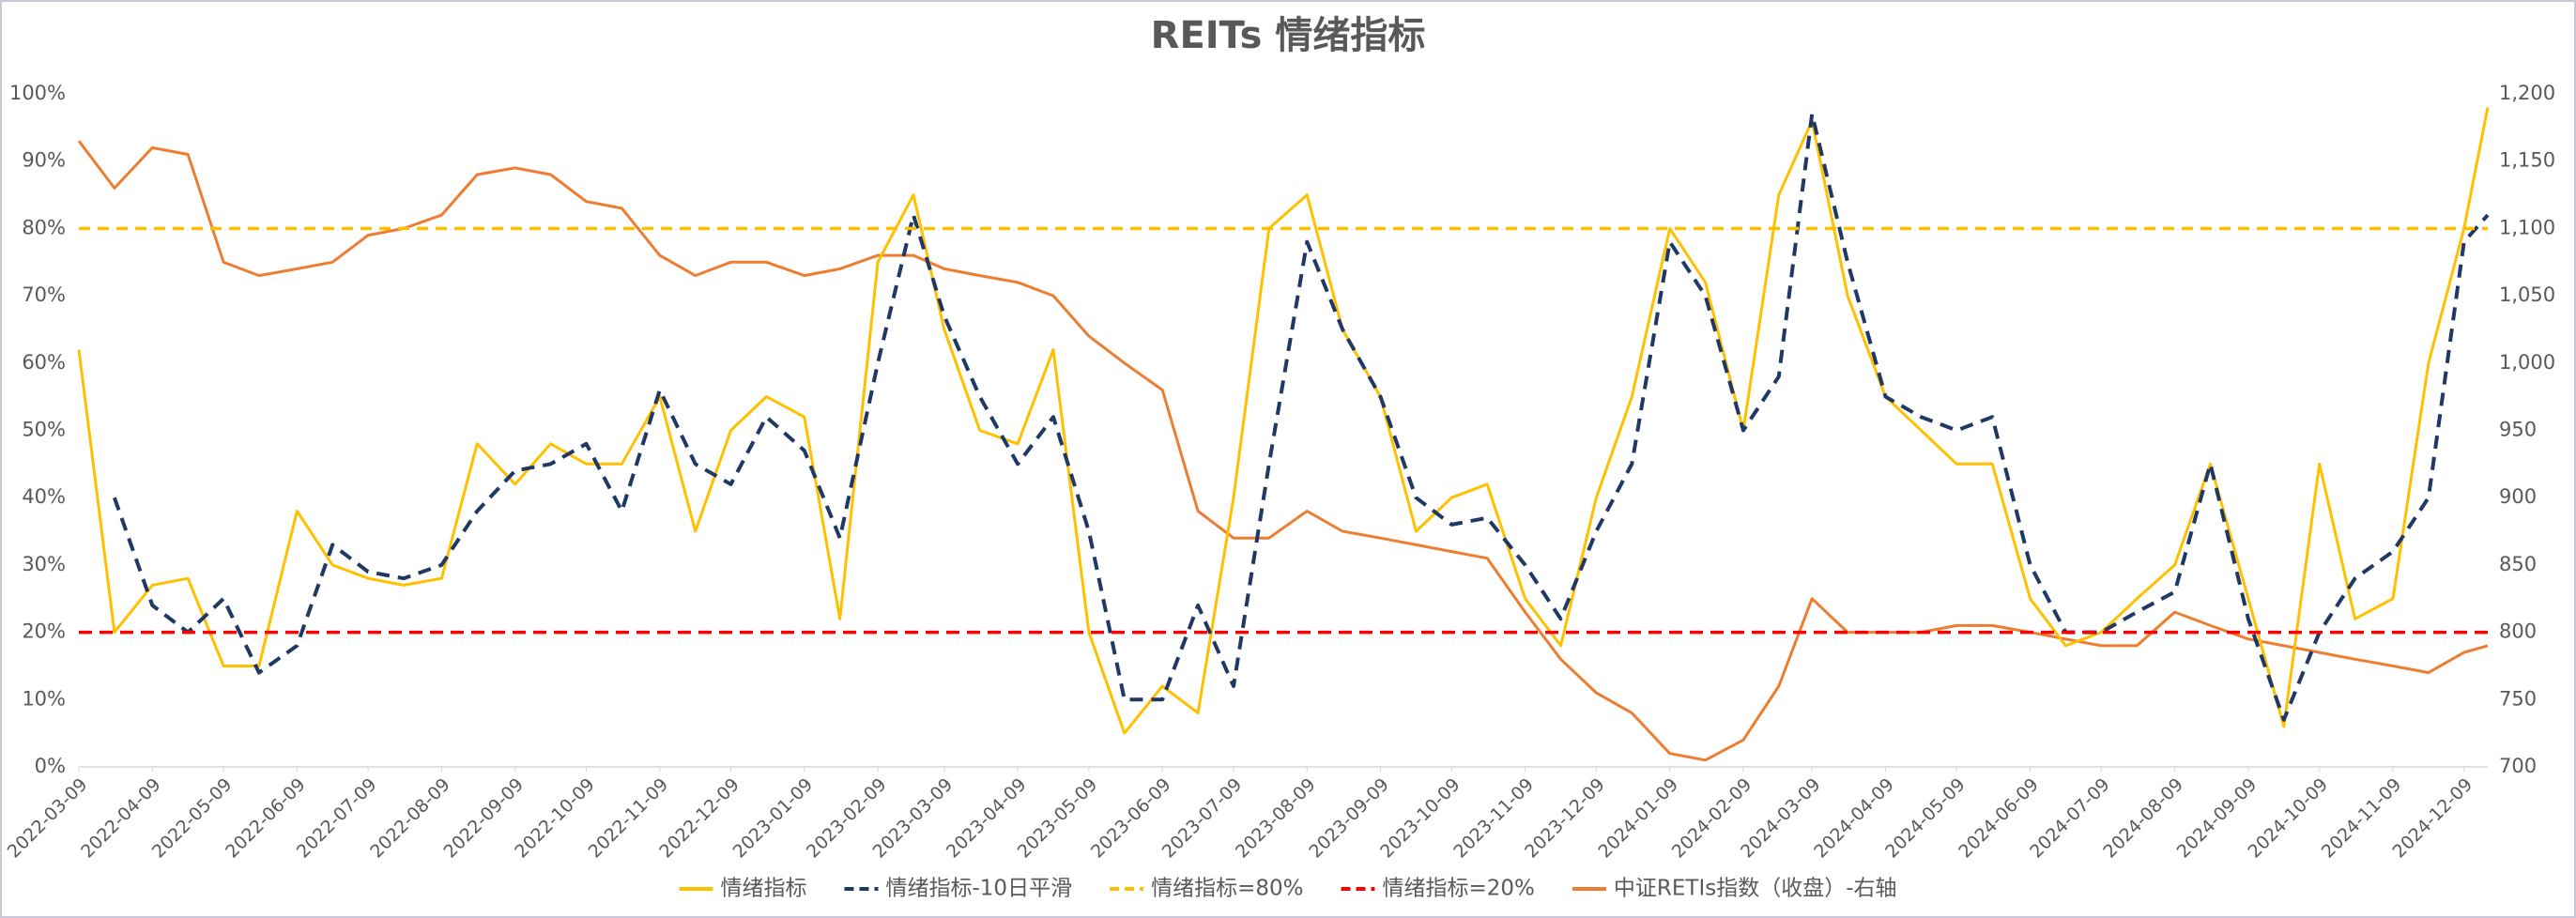 This screenshot has width=2576, height=918. What do you see at coordinates (44, 430) in the screenshot?
I see `y-tick-label: 50%` at bounding box center [44, 430].